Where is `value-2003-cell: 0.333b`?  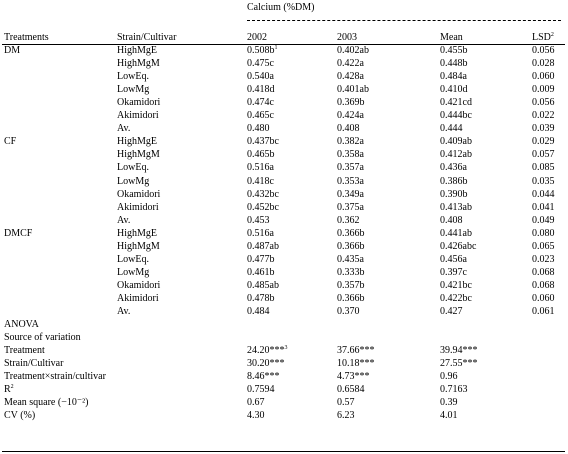
value-2003-cell: 0.333b is located at coordinates (351, 272).